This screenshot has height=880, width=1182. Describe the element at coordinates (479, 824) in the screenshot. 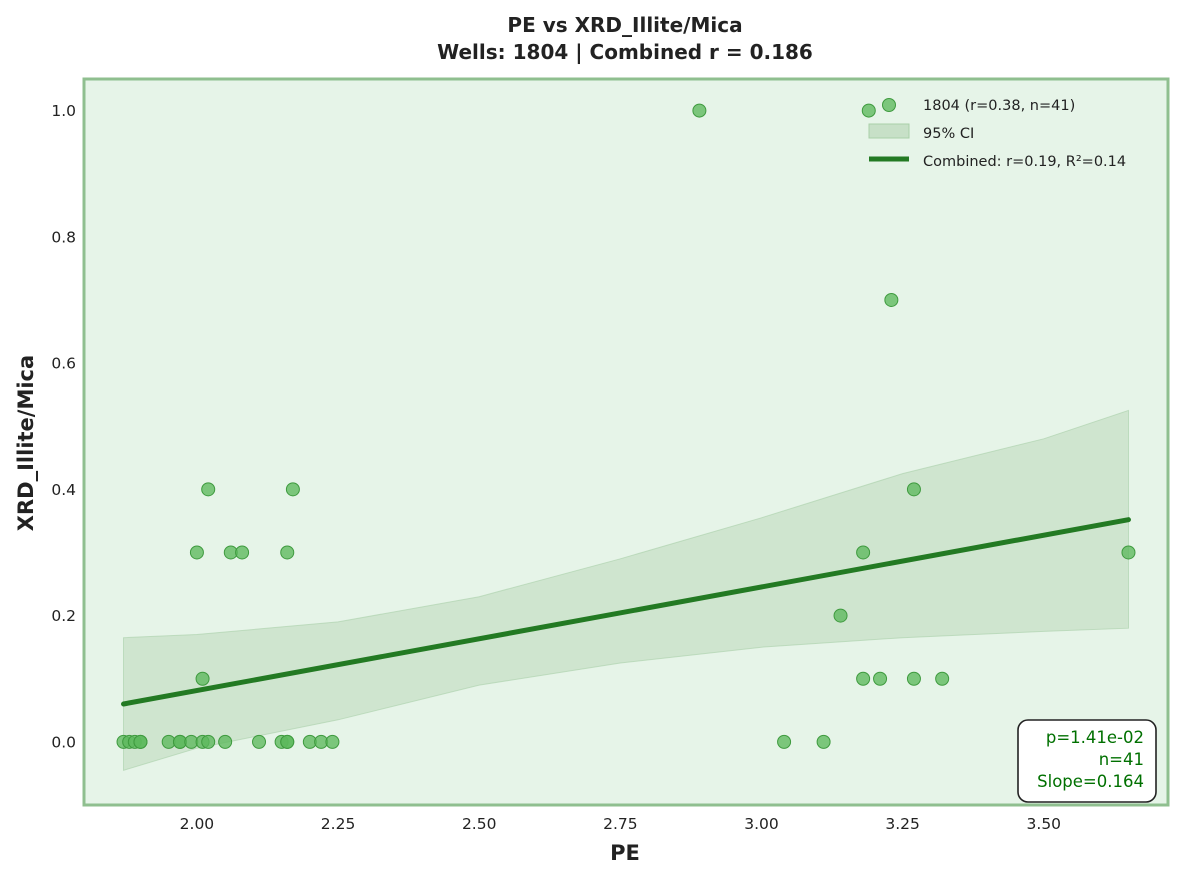

I see `x-tick-label: 2.50` at that location.